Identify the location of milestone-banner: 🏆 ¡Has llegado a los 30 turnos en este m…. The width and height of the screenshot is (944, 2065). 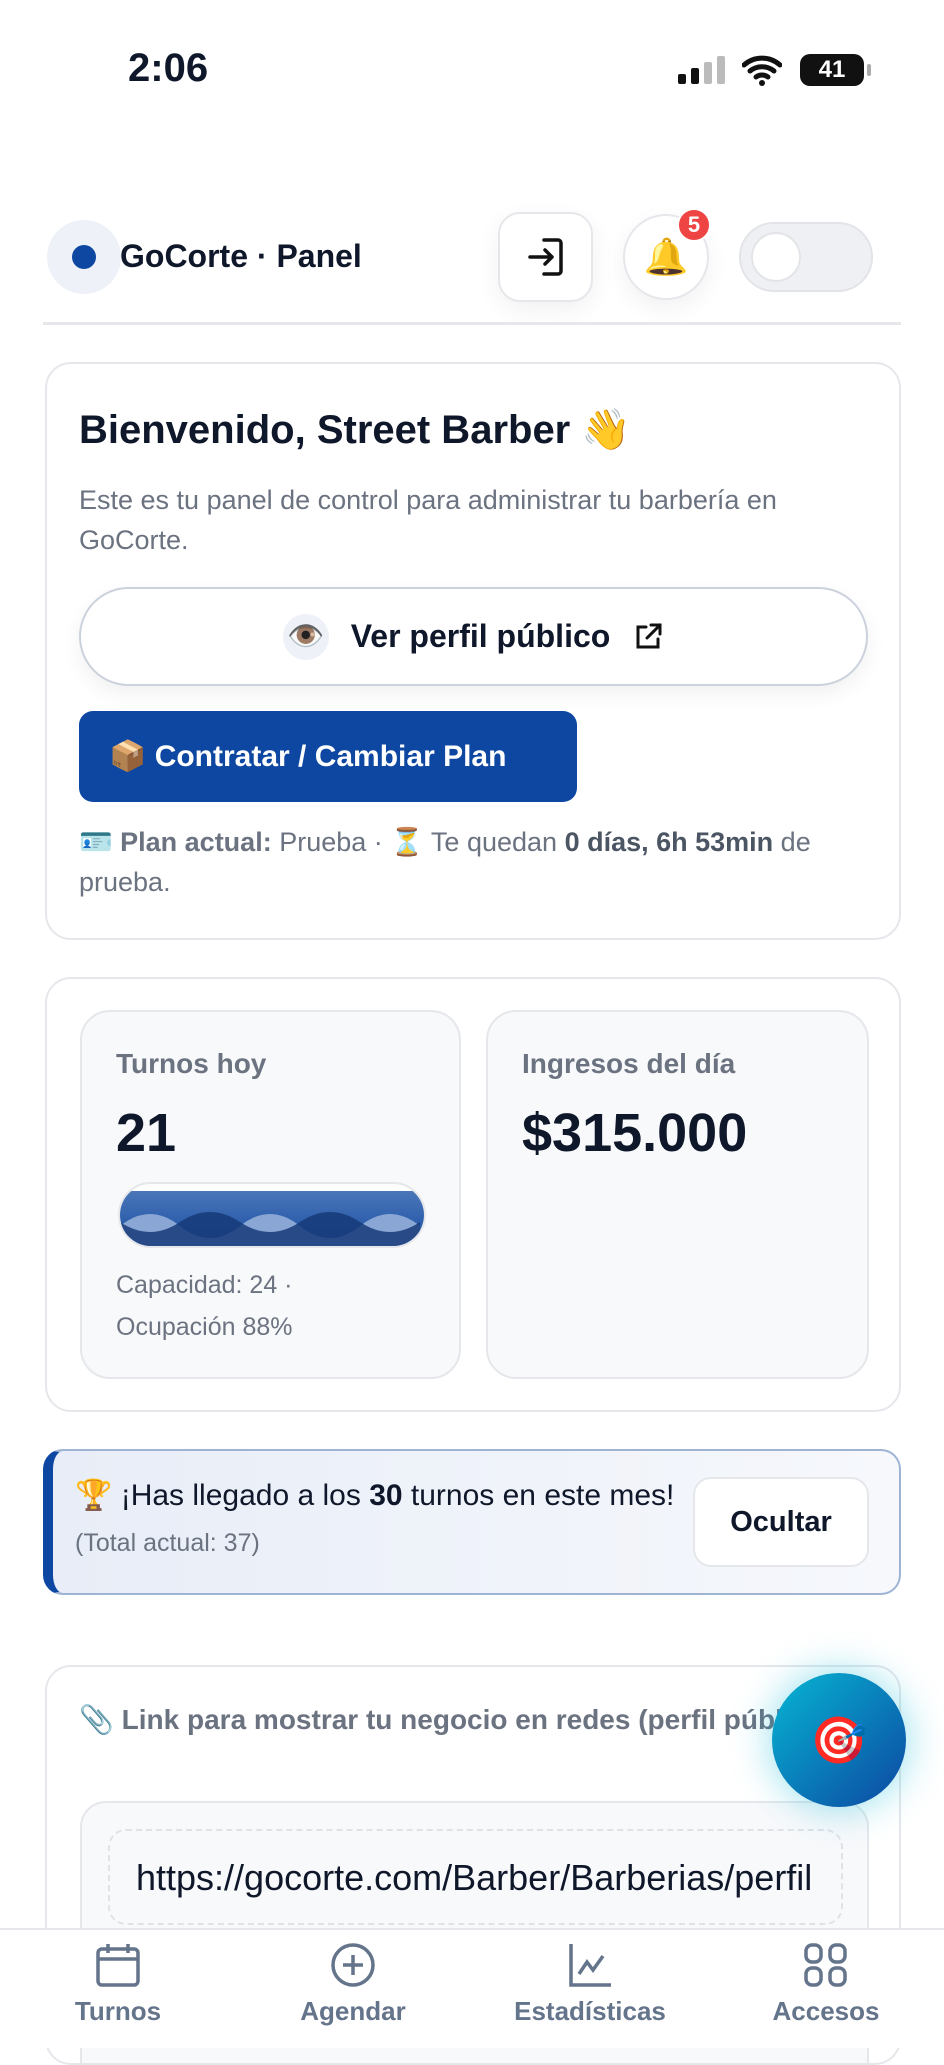
(472, 1522).